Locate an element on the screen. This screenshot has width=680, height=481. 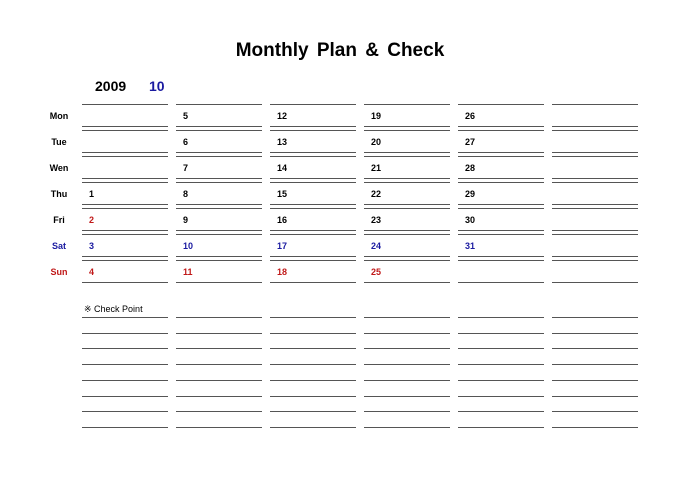
date-cell: 6 is located at coordinates (186, 142).